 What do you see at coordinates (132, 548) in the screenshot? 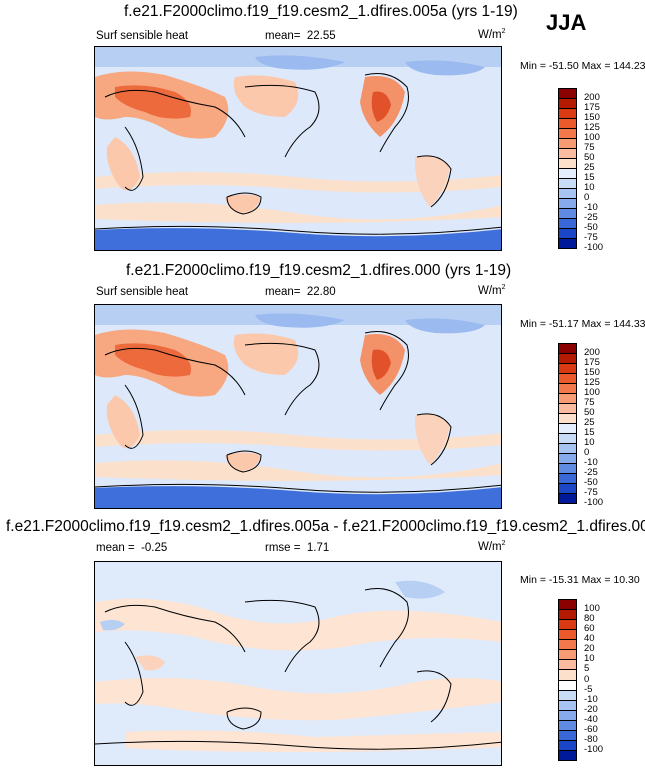
I see `panel-3-mean: mean = -0.25` at bounding box center [132, 548].